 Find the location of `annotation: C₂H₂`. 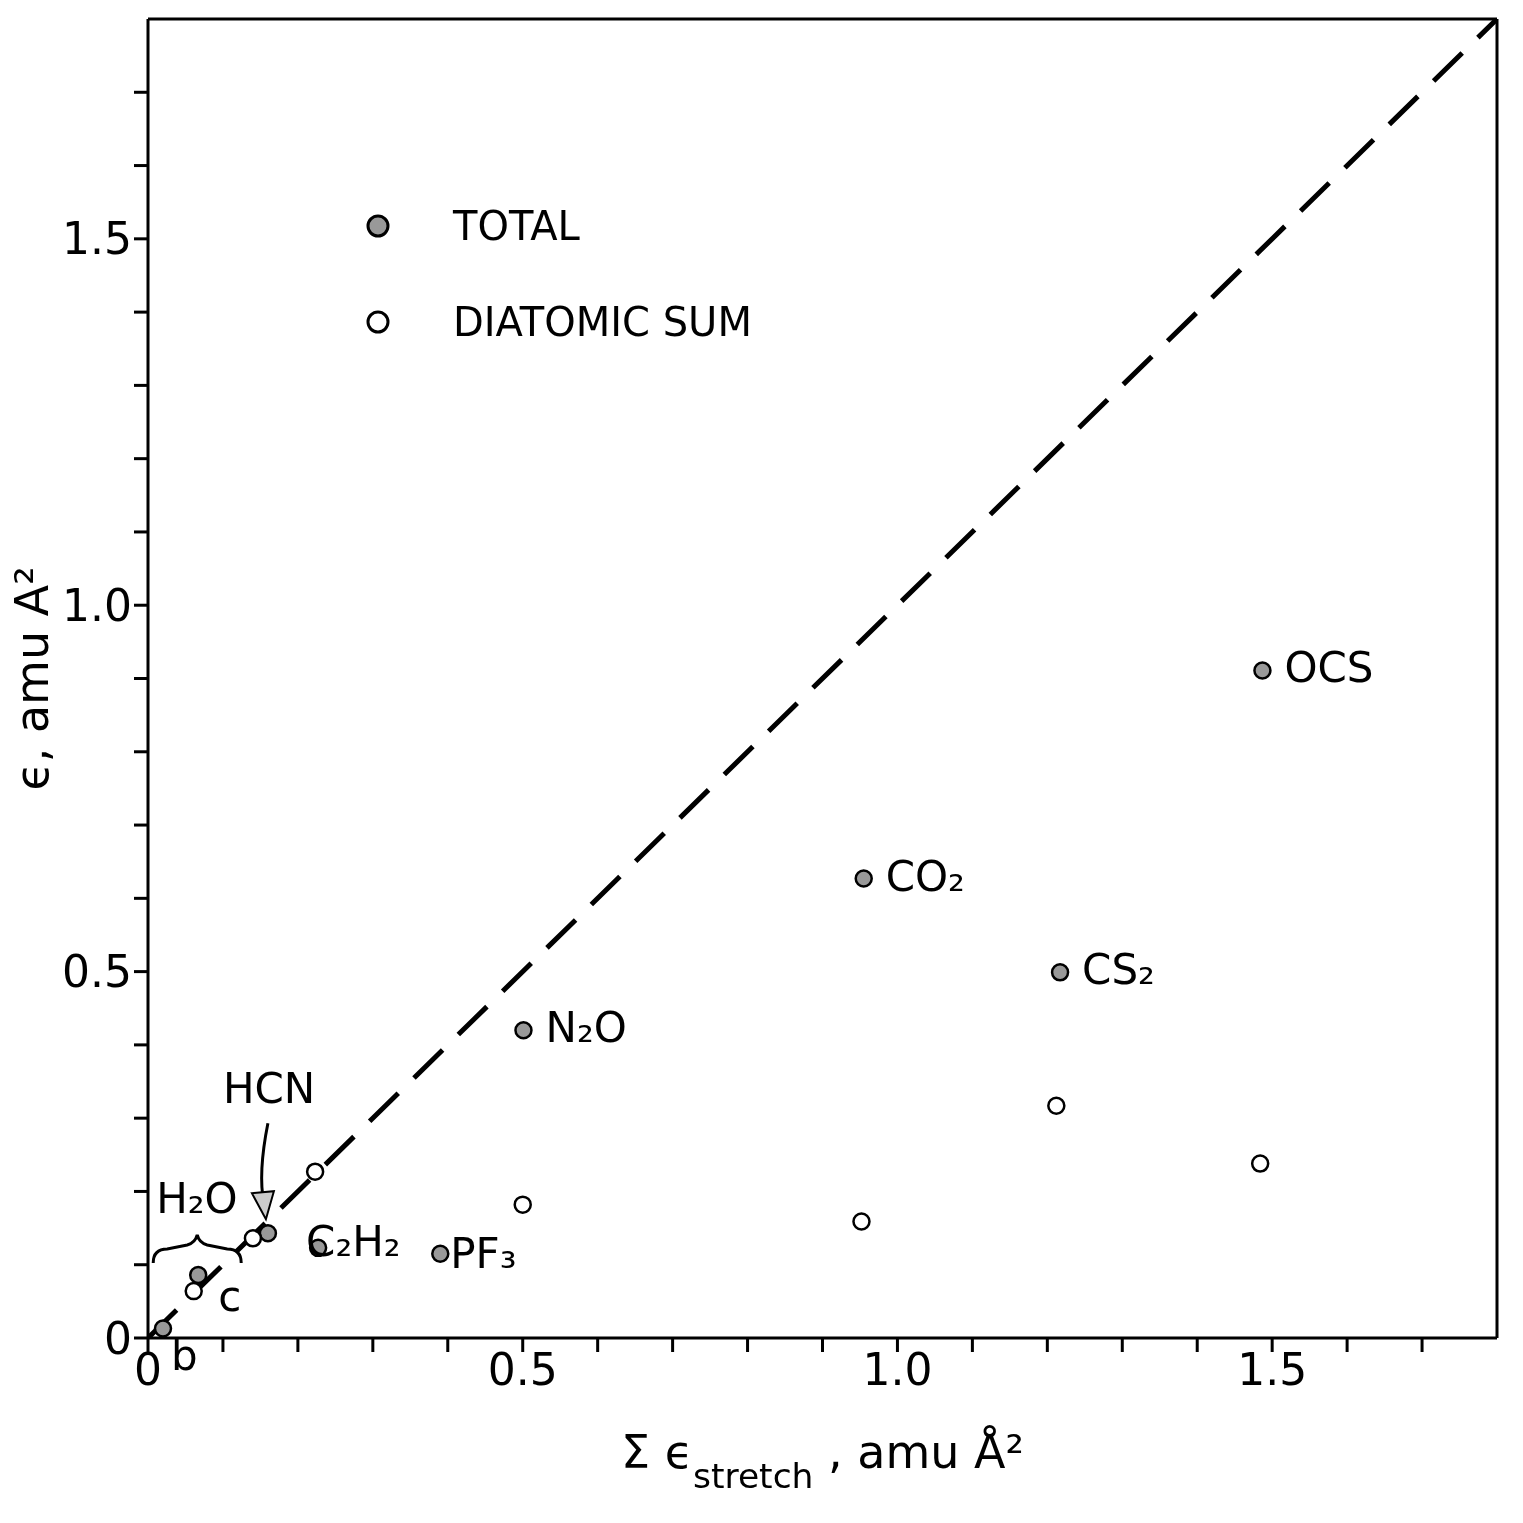

annotation: C₂H₂ is located at coordinates (353, 1241).